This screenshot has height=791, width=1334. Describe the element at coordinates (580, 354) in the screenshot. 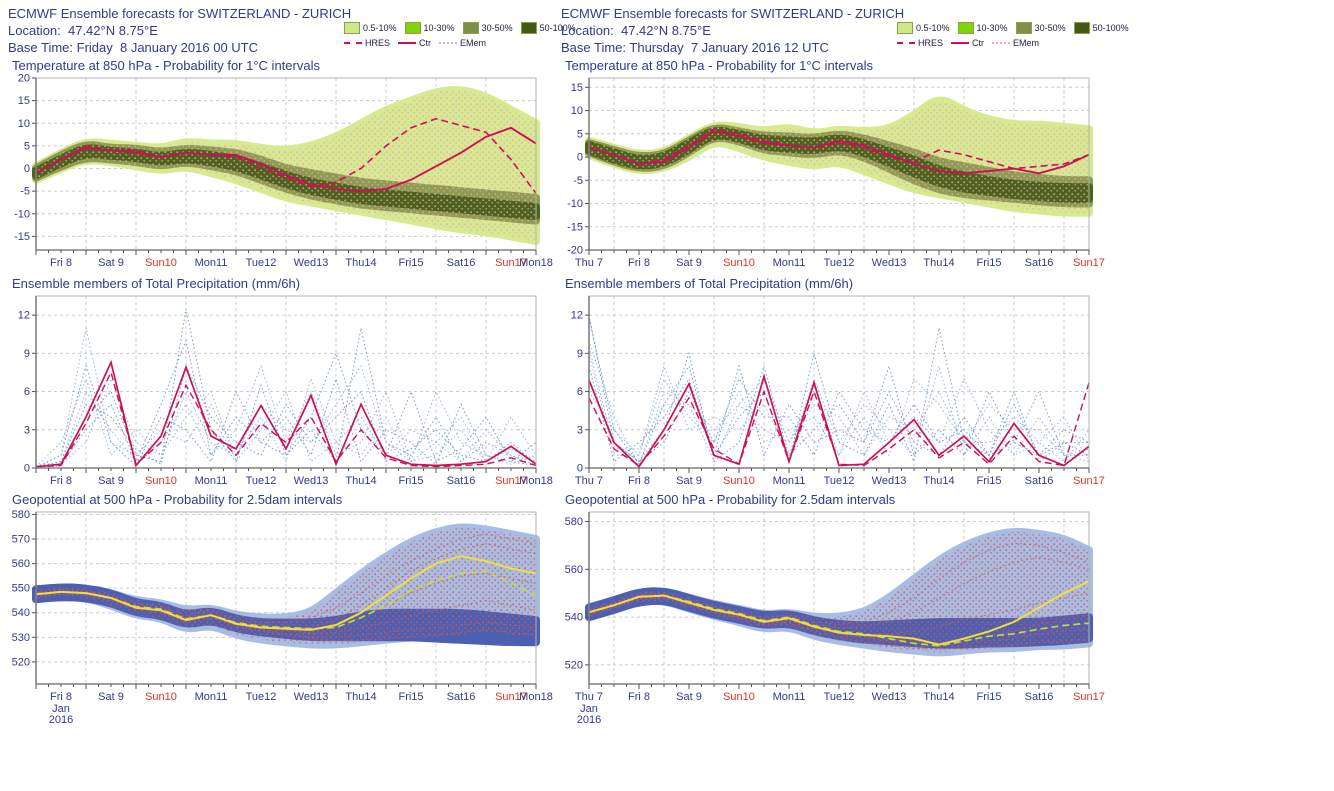

I see `y-tick-label: 9` at that location.